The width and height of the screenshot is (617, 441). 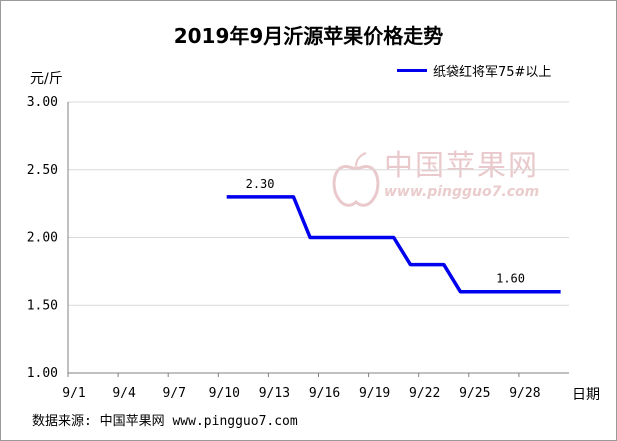 What do you see at coordinates (46, 79) in the screenshot?
I see `y-axis-label: 元/斤` at bounding box center [46, 79].